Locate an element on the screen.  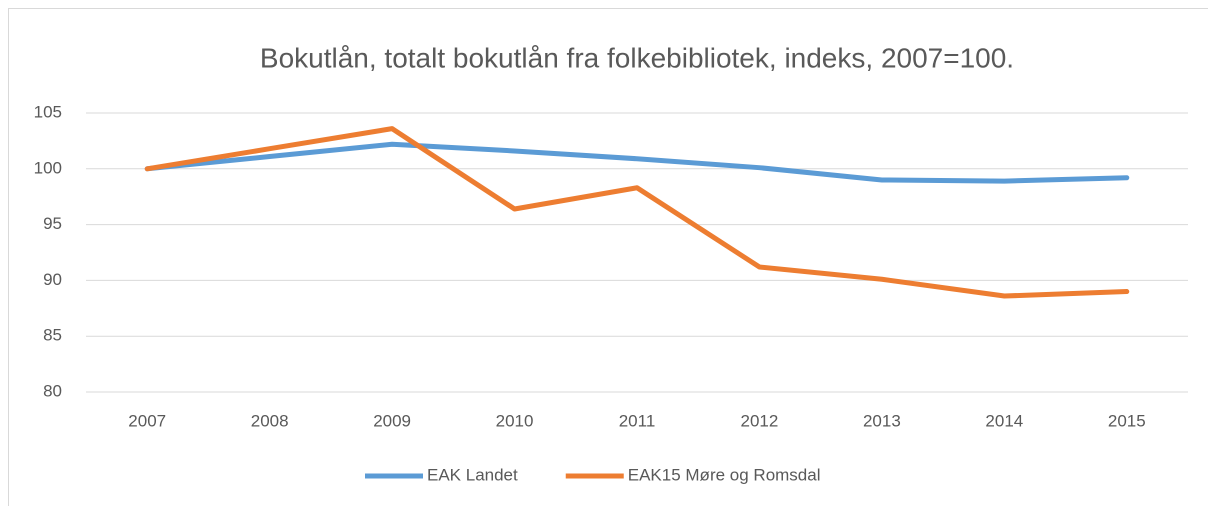
x-tick-label: 2011 is located at coordinates (637, 420).